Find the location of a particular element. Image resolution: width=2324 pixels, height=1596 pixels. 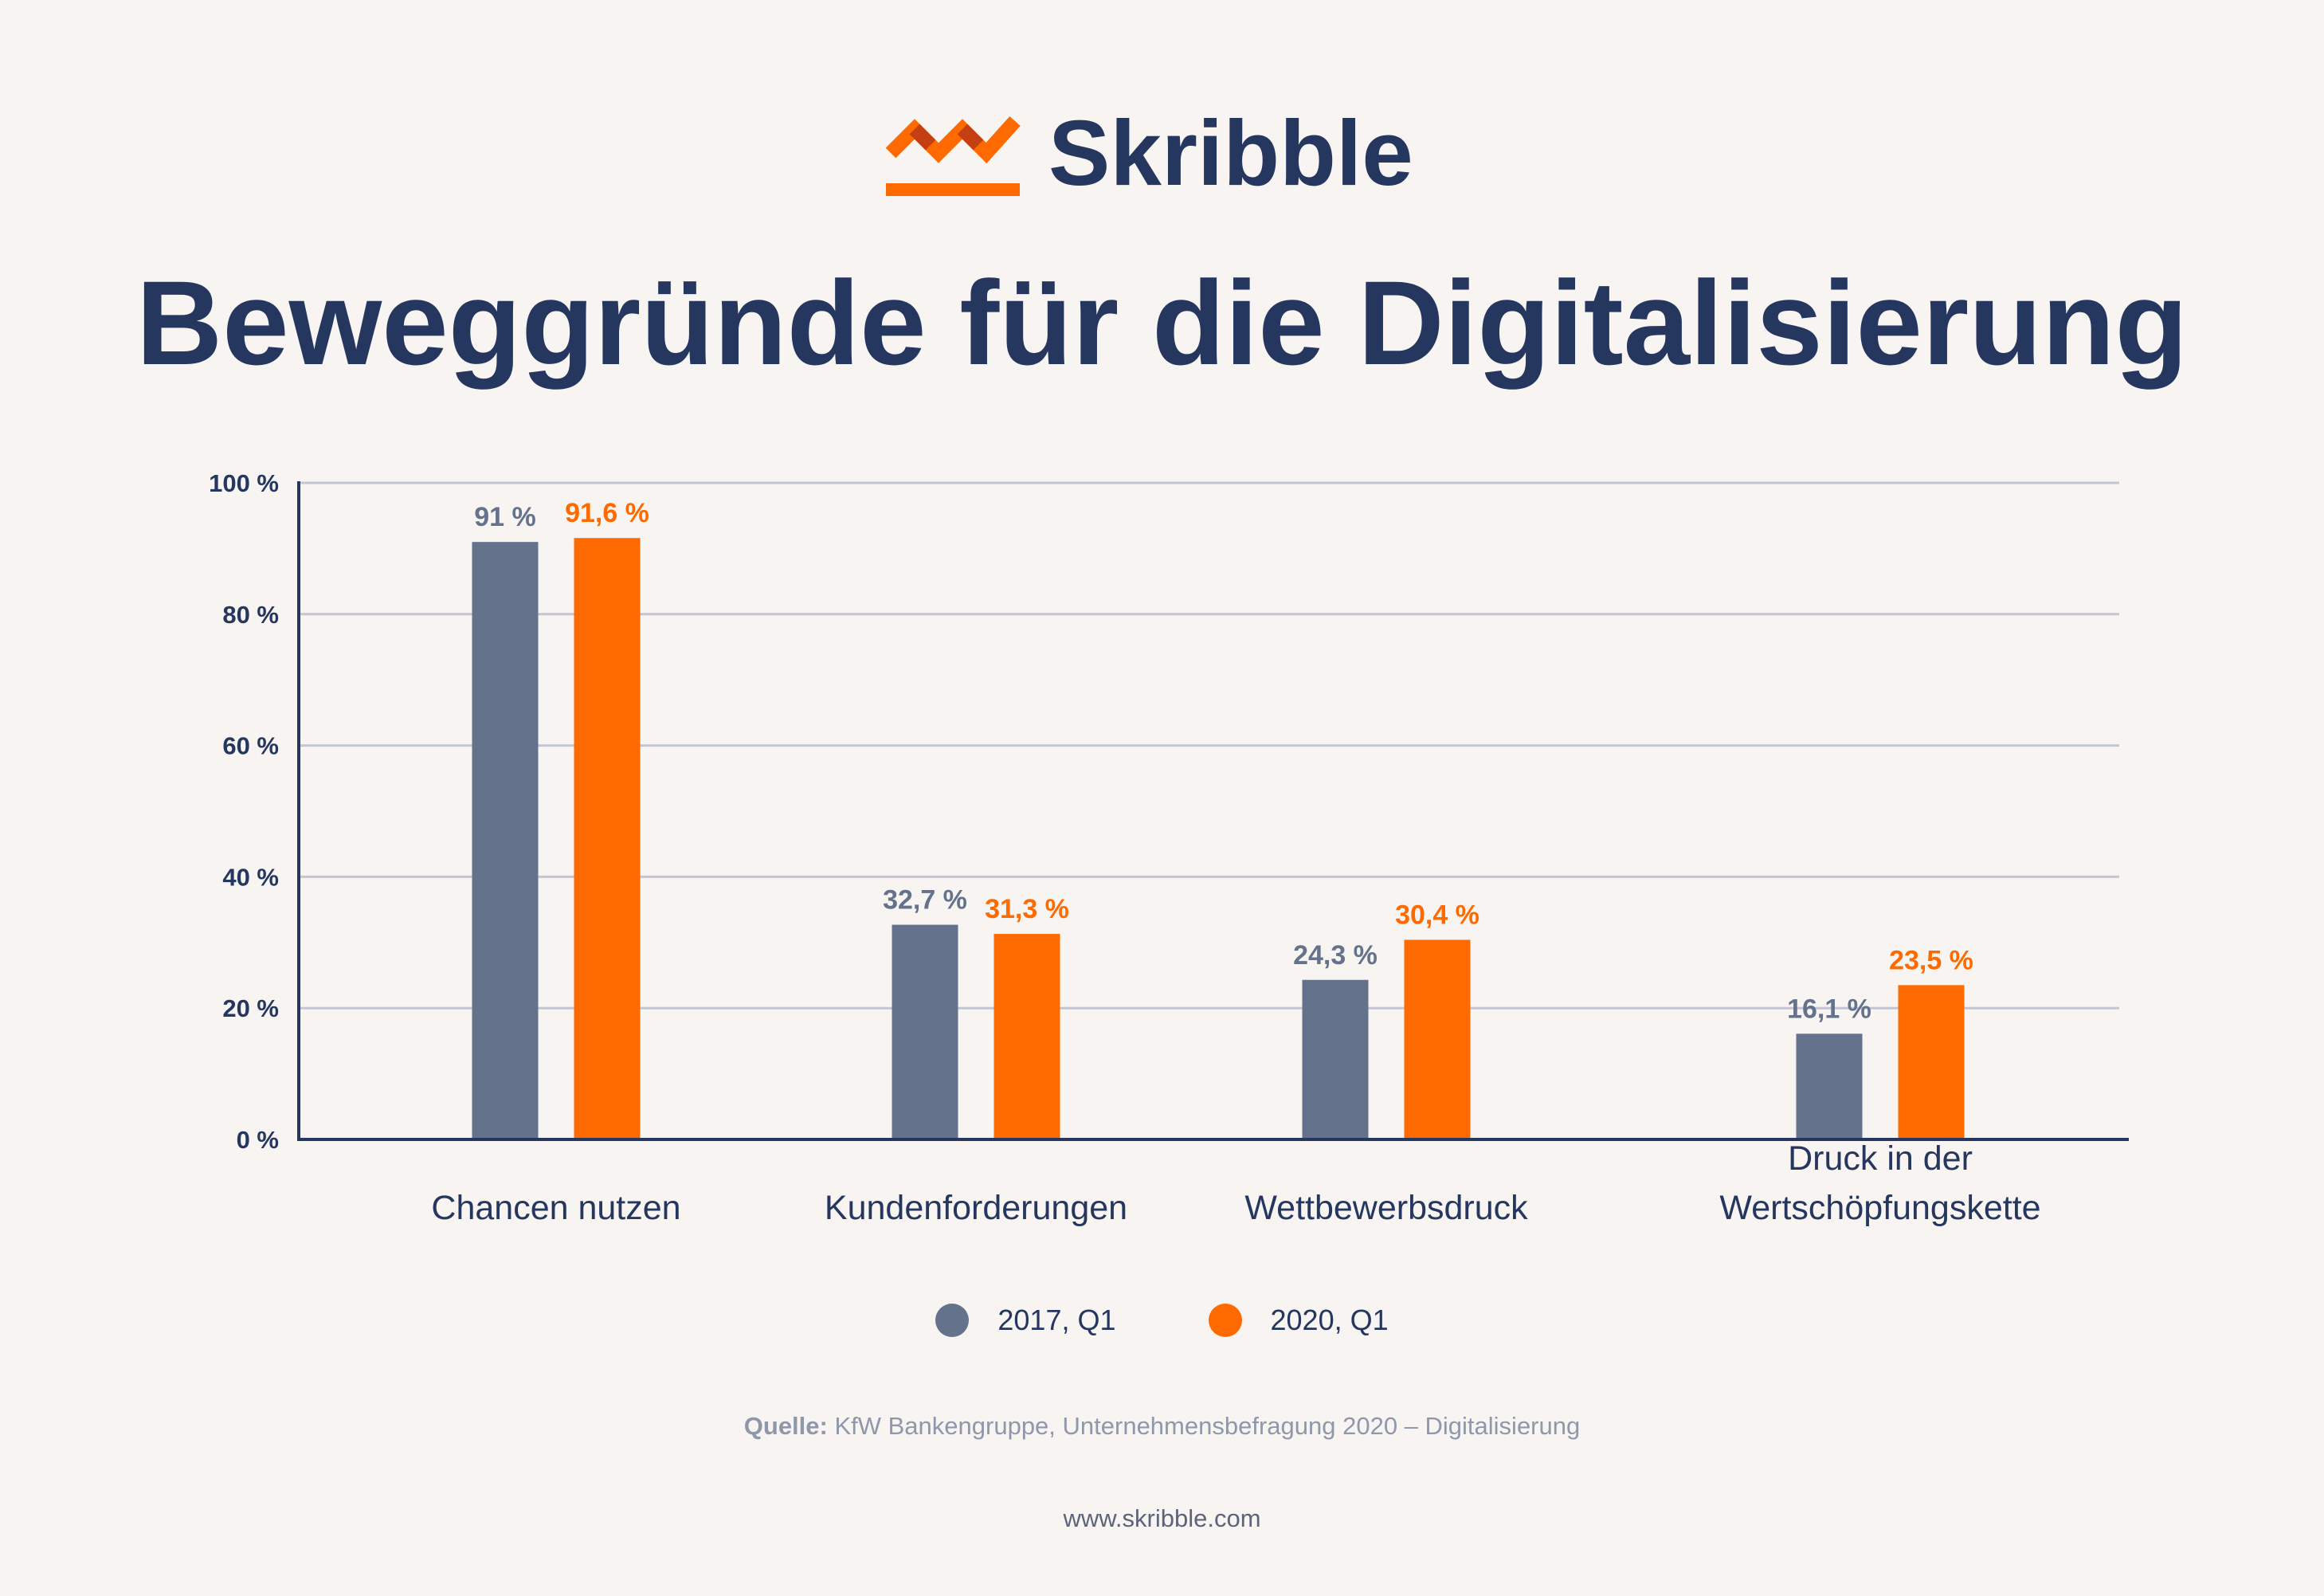

legend-swatch-2017 is located at coordinates (952, 1321).